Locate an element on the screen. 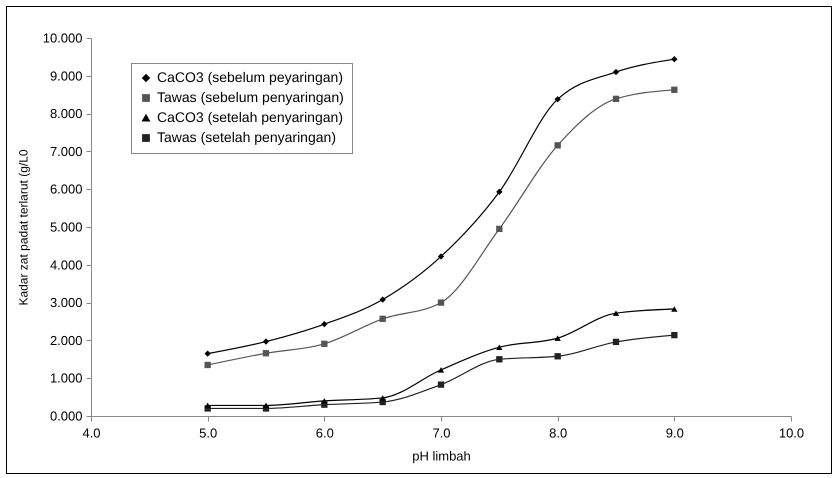 The image size is (835, 478). x-tick-label: 7.0 is located at coordinates (441, 433).